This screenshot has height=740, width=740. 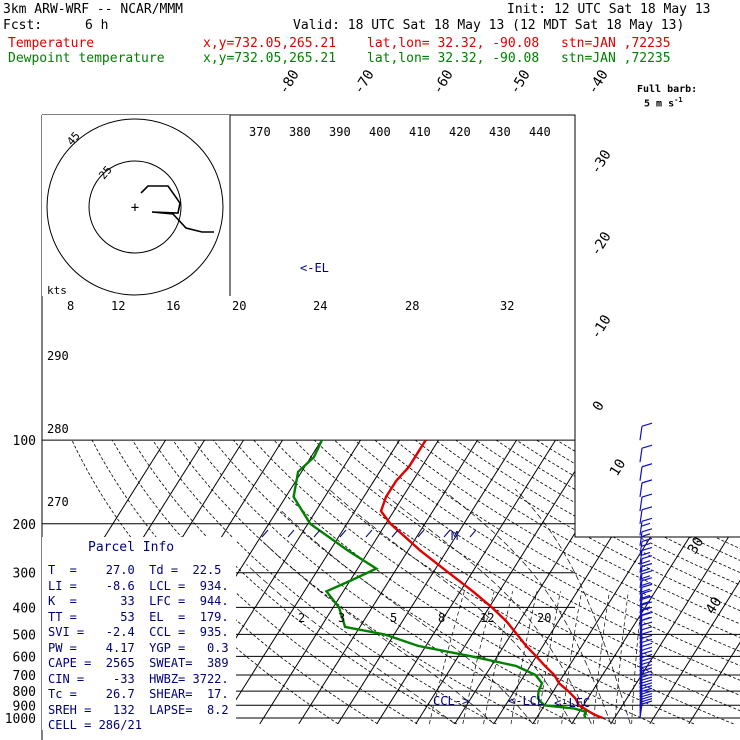 What do you see at coordinates (340, 132) in the screenshot?
I see `theta-label: 390` at bounding box center [340, 132].